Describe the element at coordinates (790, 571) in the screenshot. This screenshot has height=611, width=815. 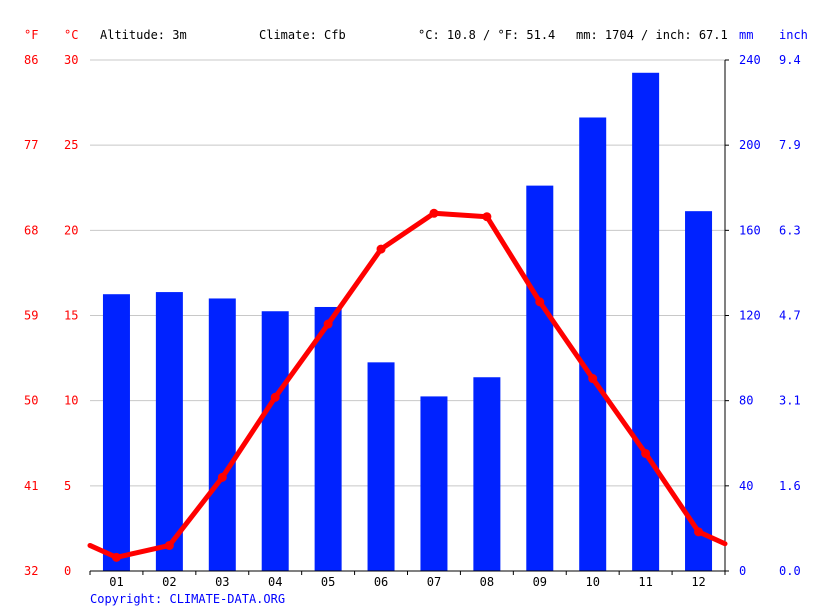
I see `inch-tick-label: 0.0` at that location.